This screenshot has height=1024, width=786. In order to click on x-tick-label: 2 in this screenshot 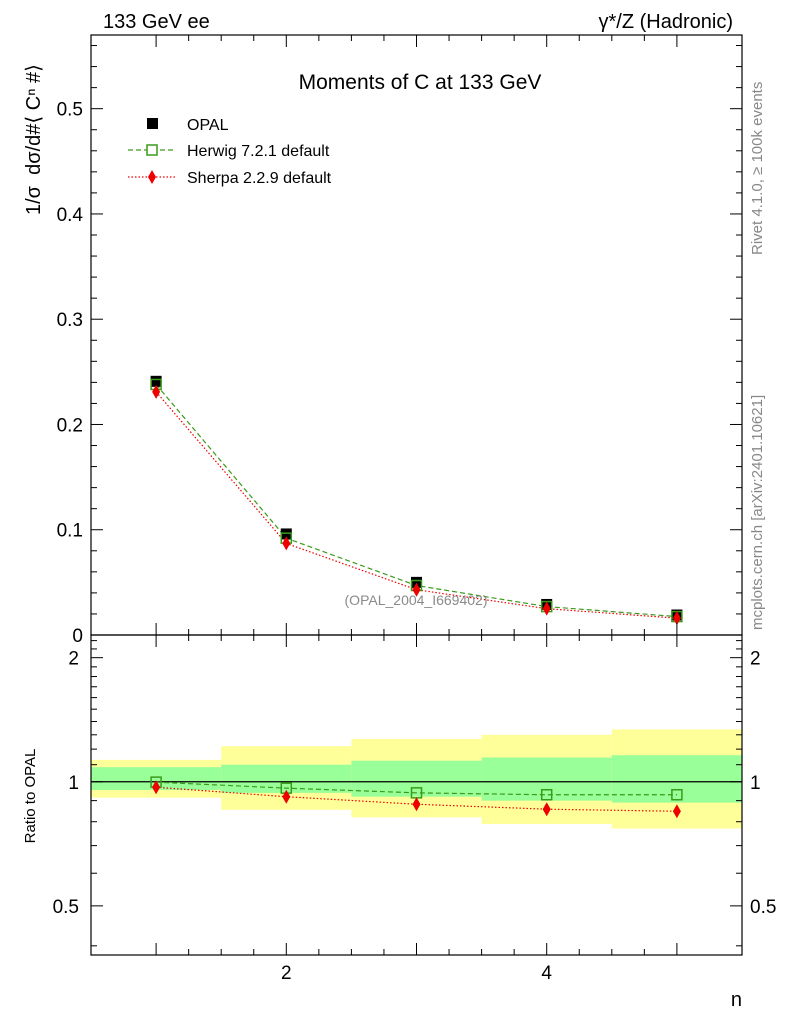, I will do `click(286, 973)`.